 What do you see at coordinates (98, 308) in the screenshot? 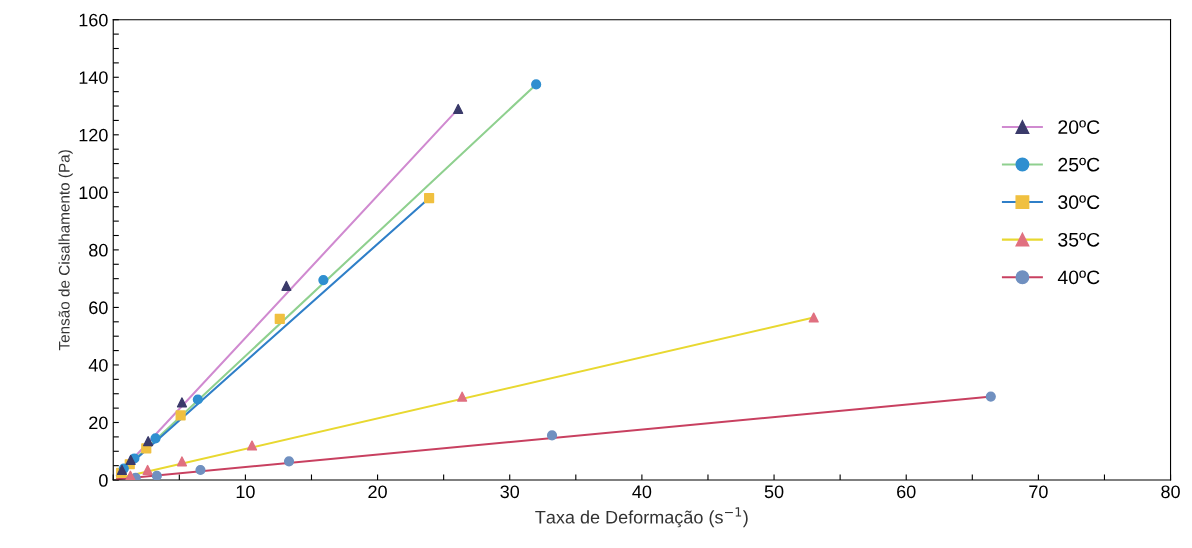
I see `y-tick-label: 60` at bounding box center [98, 308].